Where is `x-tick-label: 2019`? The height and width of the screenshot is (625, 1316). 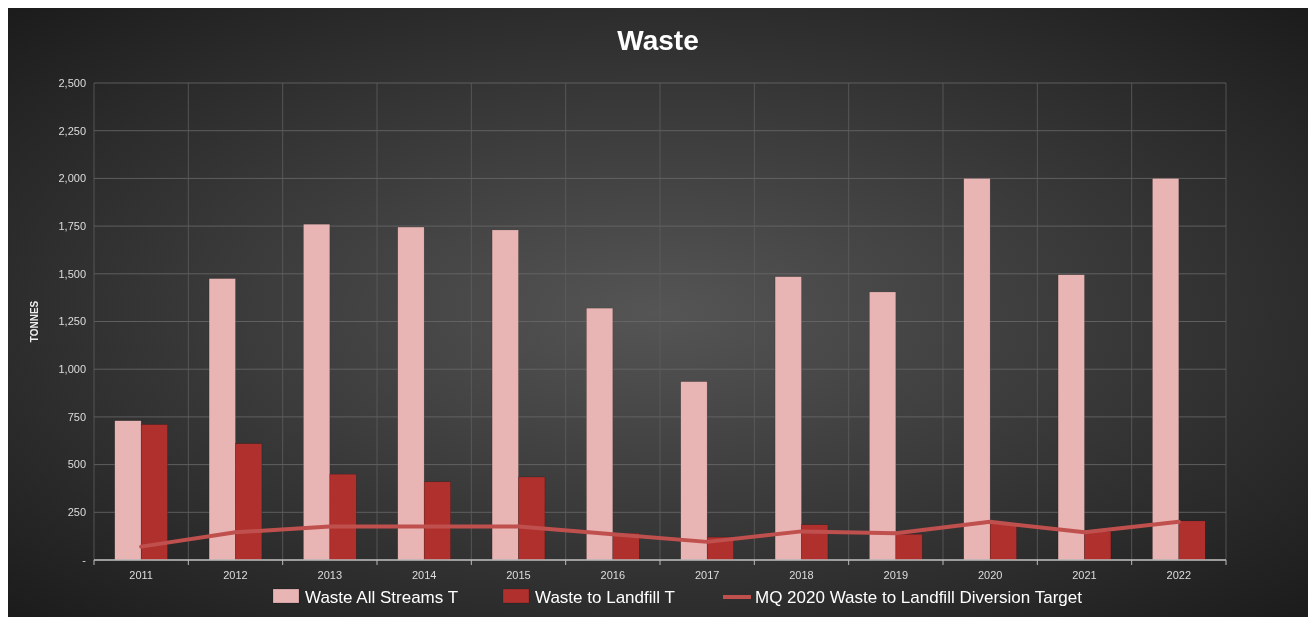 x-tick-label: 2019 is located at coordinates (896, 575).